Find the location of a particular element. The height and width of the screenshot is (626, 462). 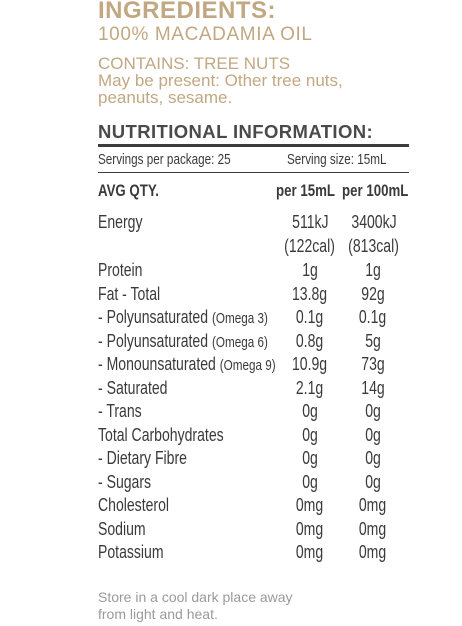

nutrient-label: - Sugars is located at coordinates (124, 482).